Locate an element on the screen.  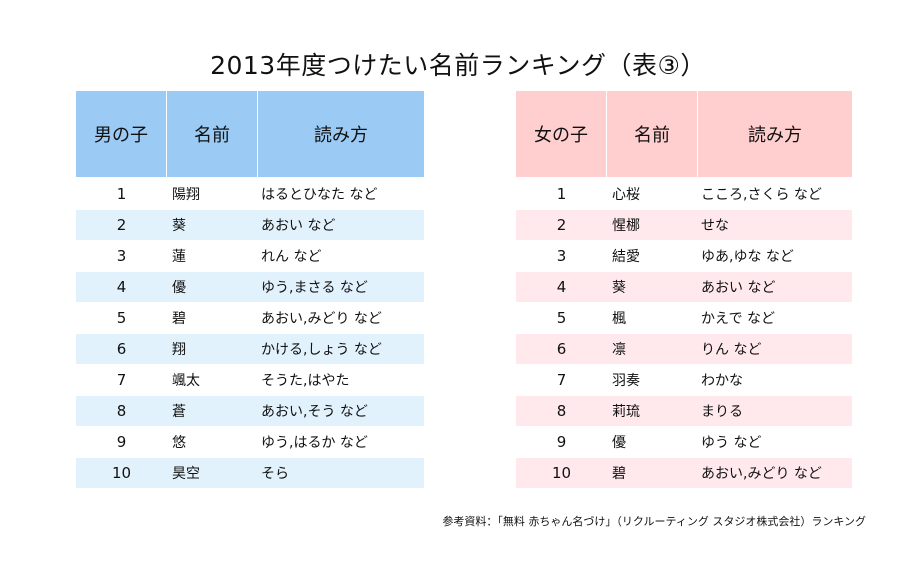
name-cell: 昊空 is located at coordinates (212, 472).